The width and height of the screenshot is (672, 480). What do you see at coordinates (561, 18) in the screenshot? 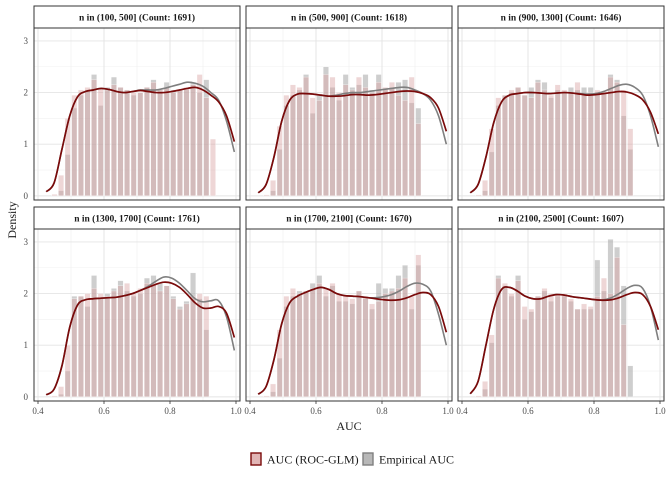
I see `facet-strip-label: n in (900, 1300] (Count: 1646)` at bounding box center [561, 18].